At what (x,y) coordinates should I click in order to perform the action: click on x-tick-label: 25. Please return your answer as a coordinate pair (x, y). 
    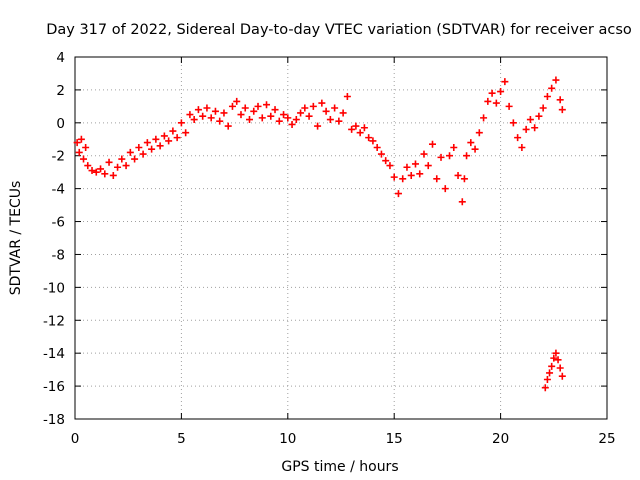
    Looking at the image, I should click on (606, 439).